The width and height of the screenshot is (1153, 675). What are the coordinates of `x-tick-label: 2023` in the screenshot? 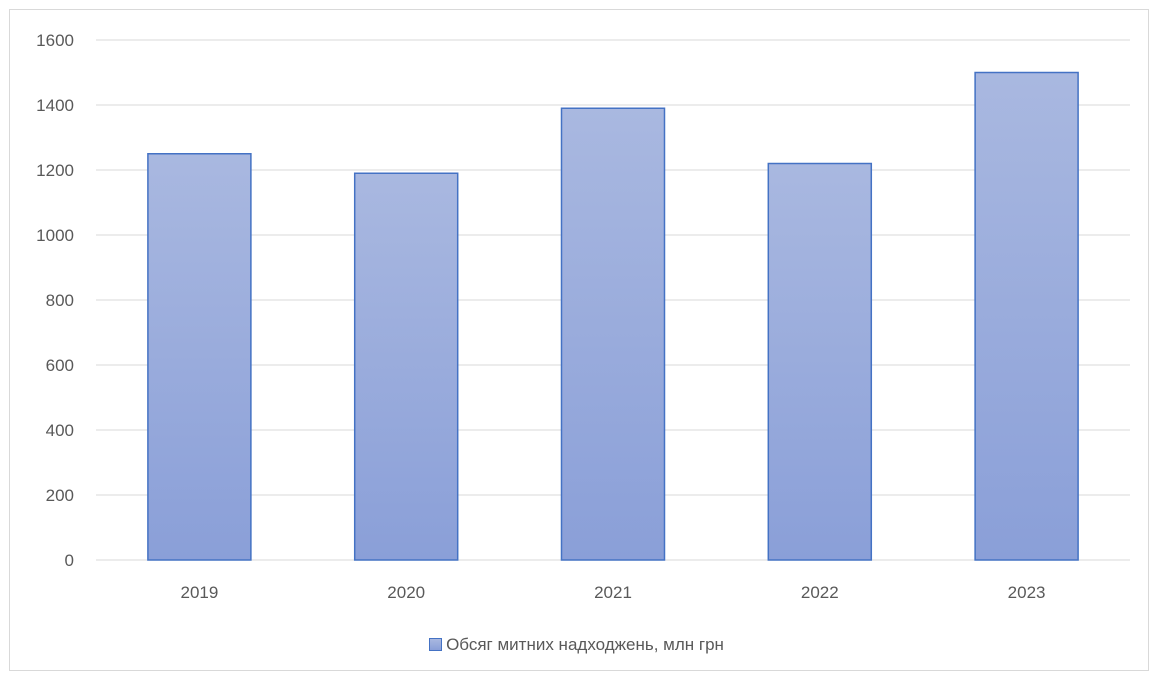 It's located at (1027, 592).